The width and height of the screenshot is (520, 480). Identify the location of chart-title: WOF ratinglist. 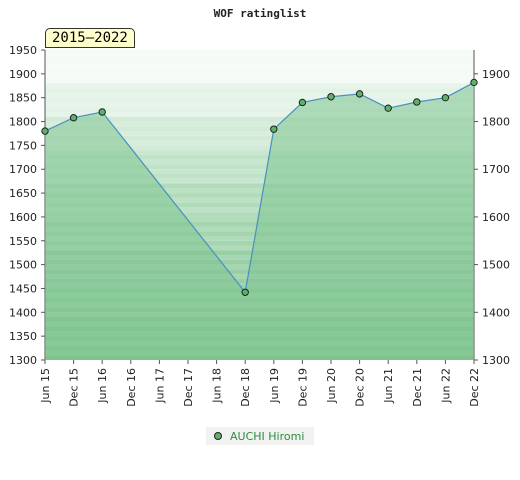
(260, 13).